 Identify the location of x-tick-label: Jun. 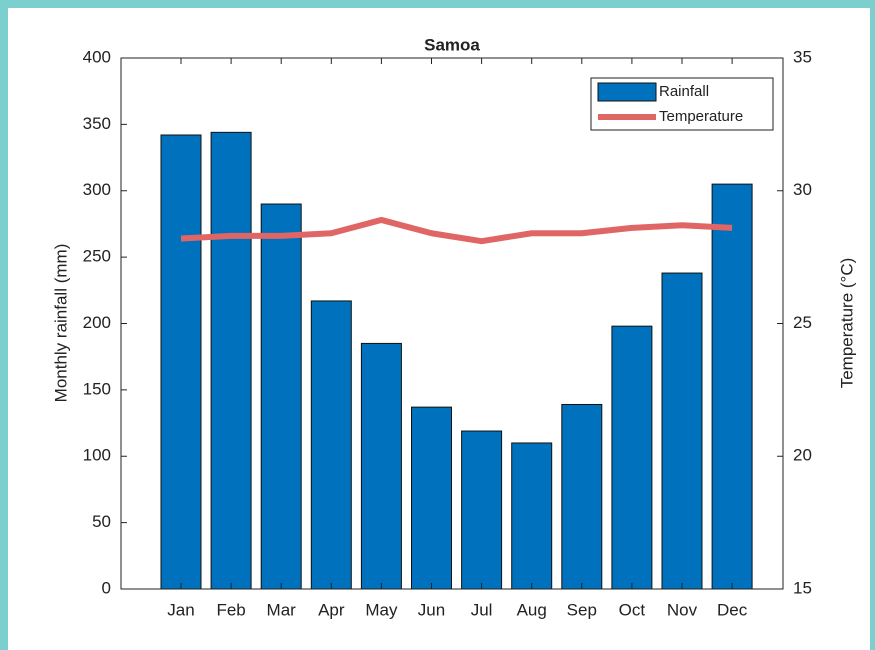
(431, 609).